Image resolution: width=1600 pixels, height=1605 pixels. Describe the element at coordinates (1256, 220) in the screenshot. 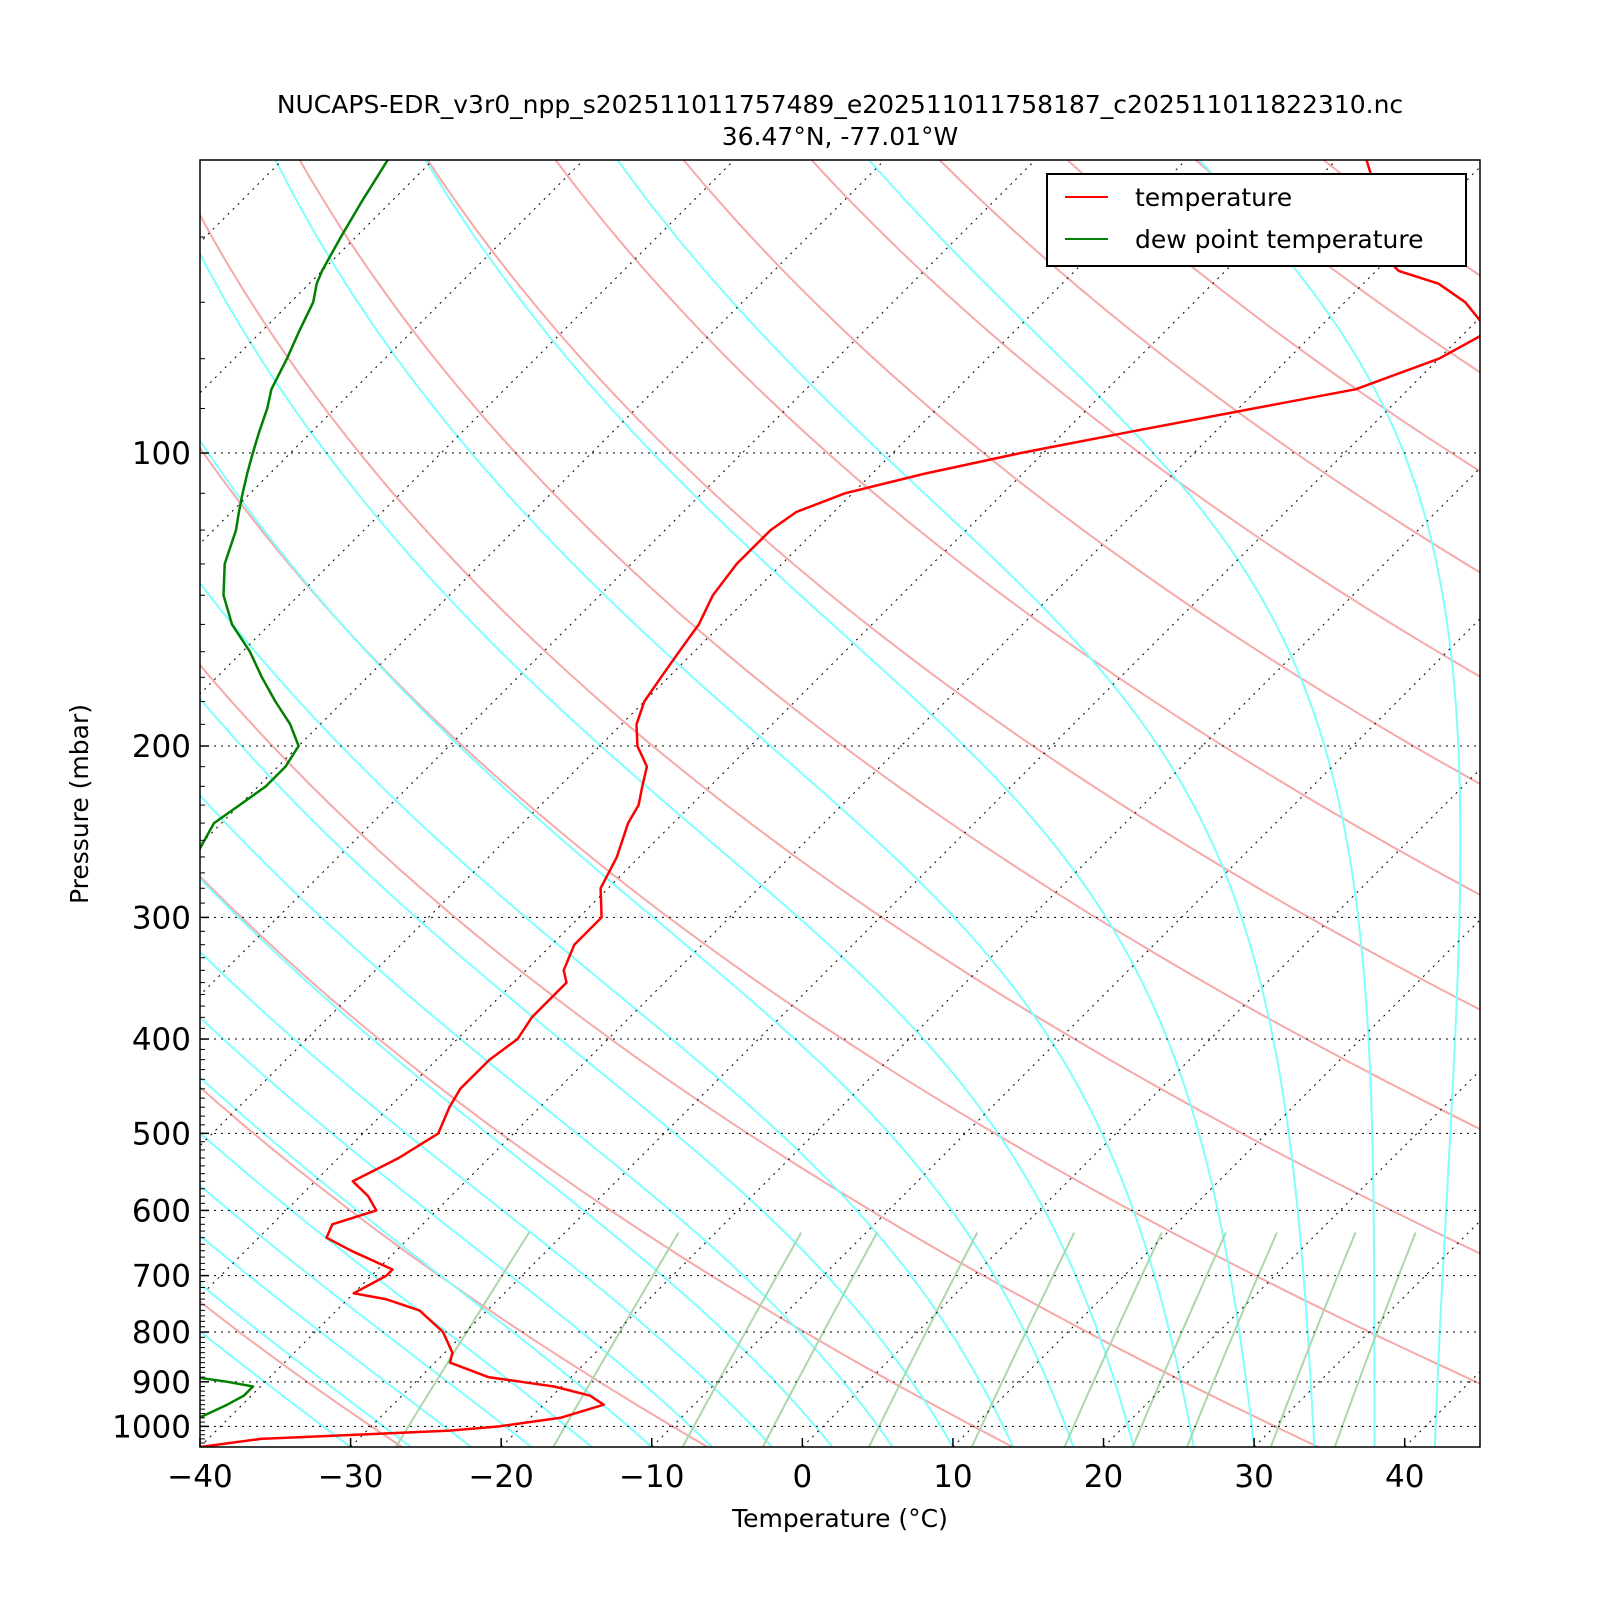

I see `legend: temperature dew point temperature` at that location.